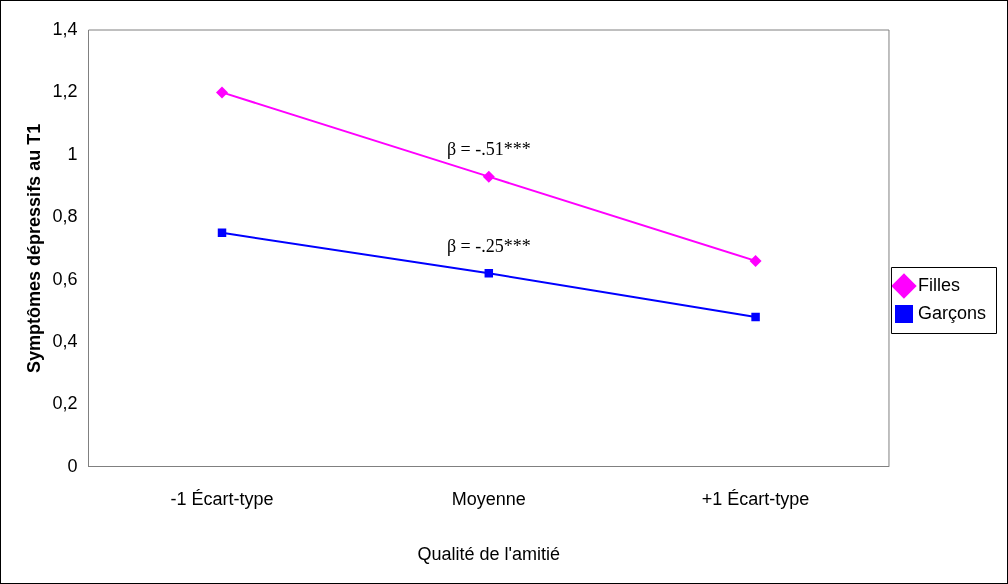  What do you see at coordinates (33, 248) in the screenshot?
I see `y-axis-title: Symptômes dépressifs au T1` at bounding box center [33, 248].